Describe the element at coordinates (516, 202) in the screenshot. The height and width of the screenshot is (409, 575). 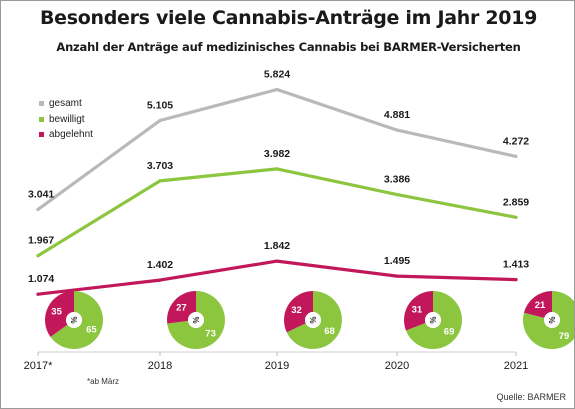
I see `data-label-bewilligt: 2.859` at that location.